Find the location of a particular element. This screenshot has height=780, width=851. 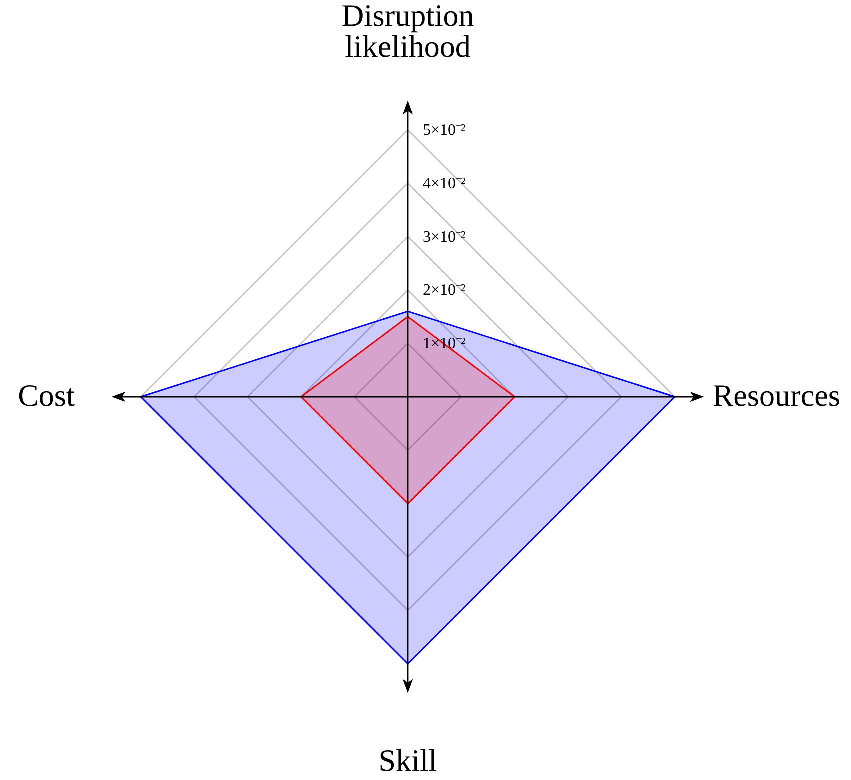

y-tick-label: 2×10⁻² is located at coordinates (444, 291).